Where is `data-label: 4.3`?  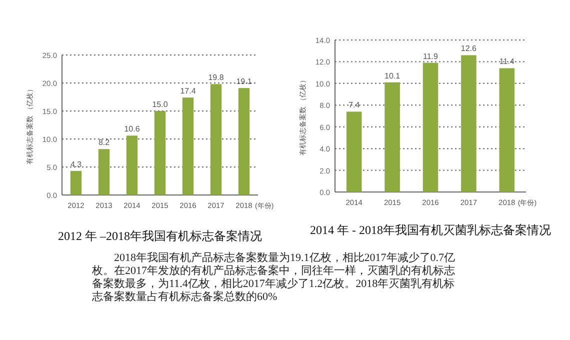
data-label: 4.3 is located at coordinates (76, 164).